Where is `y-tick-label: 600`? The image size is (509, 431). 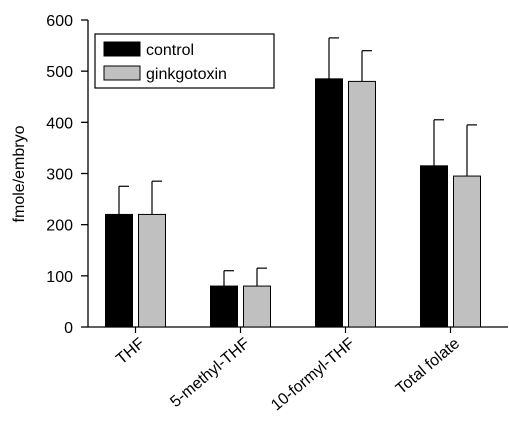 y-tick-label: 600 is located at coordinates (59, 21).